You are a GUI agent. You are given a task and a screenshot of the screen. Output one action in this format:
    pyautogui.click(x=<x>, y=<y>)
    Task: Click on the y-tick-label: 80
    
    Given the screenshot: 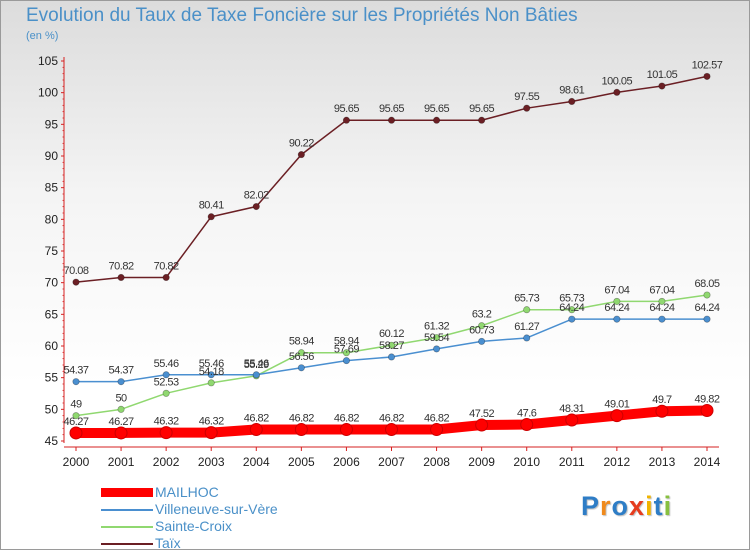 What is the action you would take?
    pyautogui.click(x=52, y=219)
    